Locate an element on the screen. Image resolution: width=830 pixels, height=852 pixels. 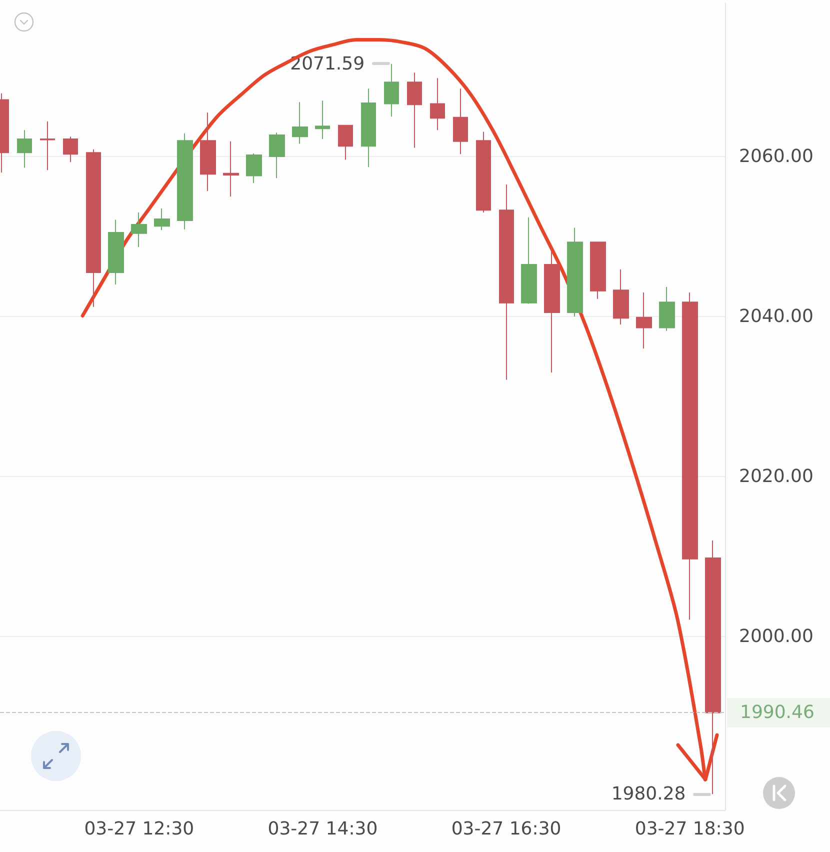
y-tick-label: 2060.00 is located at coordinates (776, 157).